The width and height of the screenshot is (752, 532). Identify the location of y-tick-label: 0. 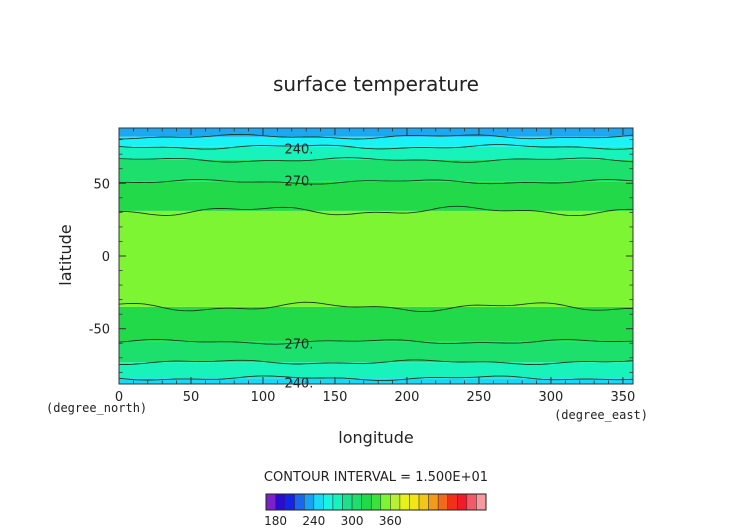
(106, 257).